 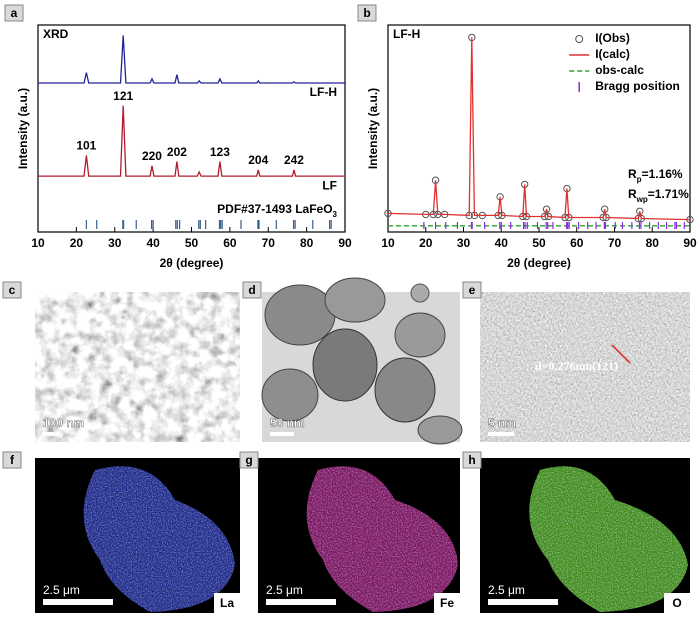 I want to click on legend-label: obs-calc, so click(x=619, y=70).